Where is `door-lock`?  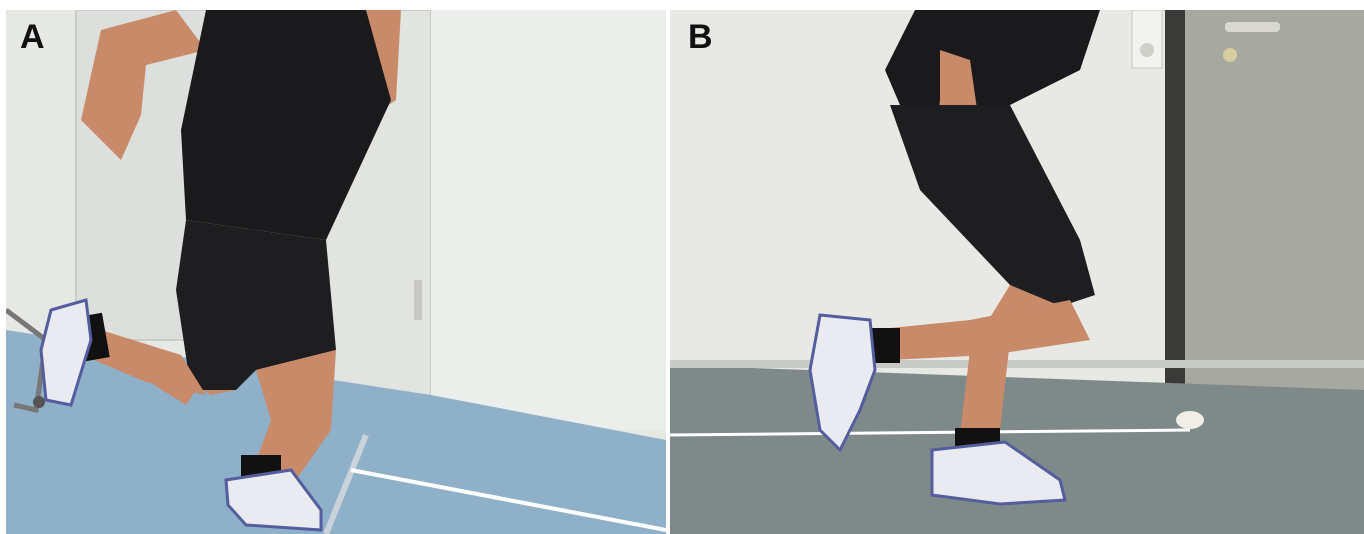 door-lock is located at coordinates (1230, 55).